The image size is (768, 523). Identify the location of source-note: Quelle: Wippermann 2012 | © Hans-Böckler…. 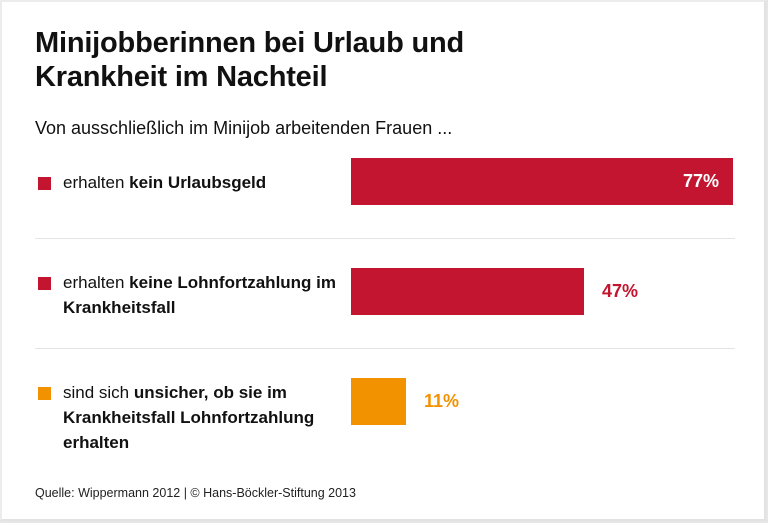
(195, 493).